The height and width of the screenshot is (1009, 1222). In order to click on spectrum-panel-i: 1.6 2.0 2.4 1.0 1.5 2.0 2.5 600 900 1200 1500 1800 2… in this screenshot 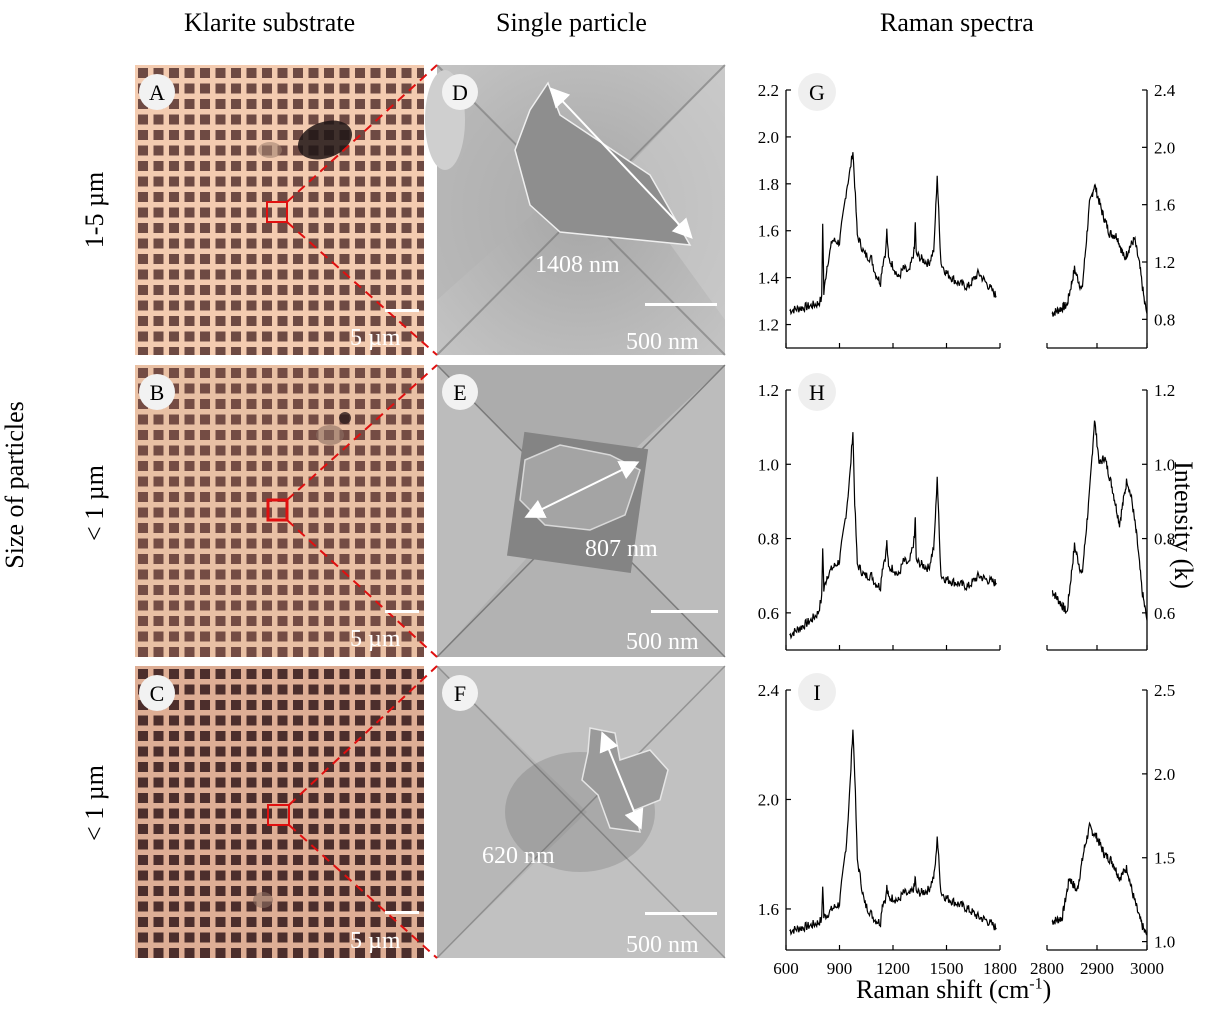, I will do `click(966, 825)`.